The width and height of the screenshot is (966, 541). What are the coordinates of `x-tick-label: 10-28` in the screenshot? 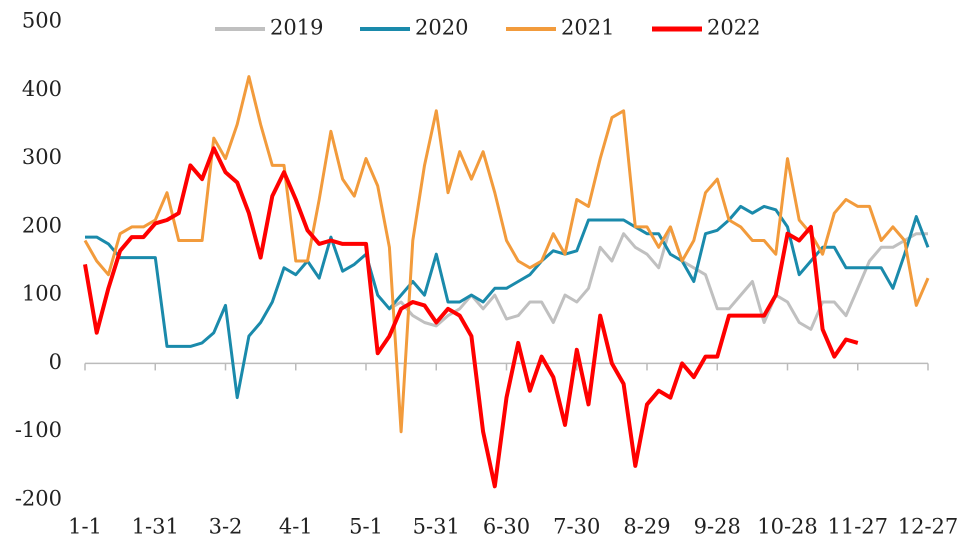 It's located at (787, 527).